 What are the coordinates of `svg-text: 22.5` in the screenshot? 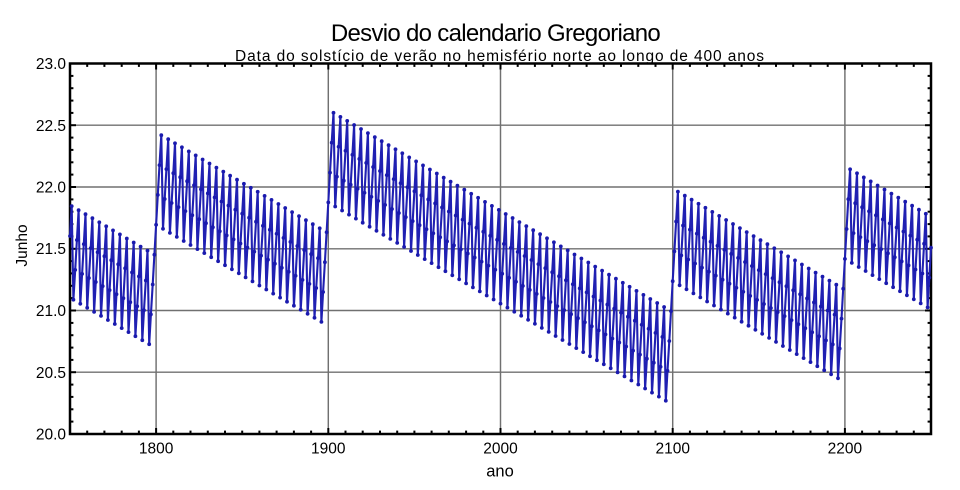 It's located at (51, 126).